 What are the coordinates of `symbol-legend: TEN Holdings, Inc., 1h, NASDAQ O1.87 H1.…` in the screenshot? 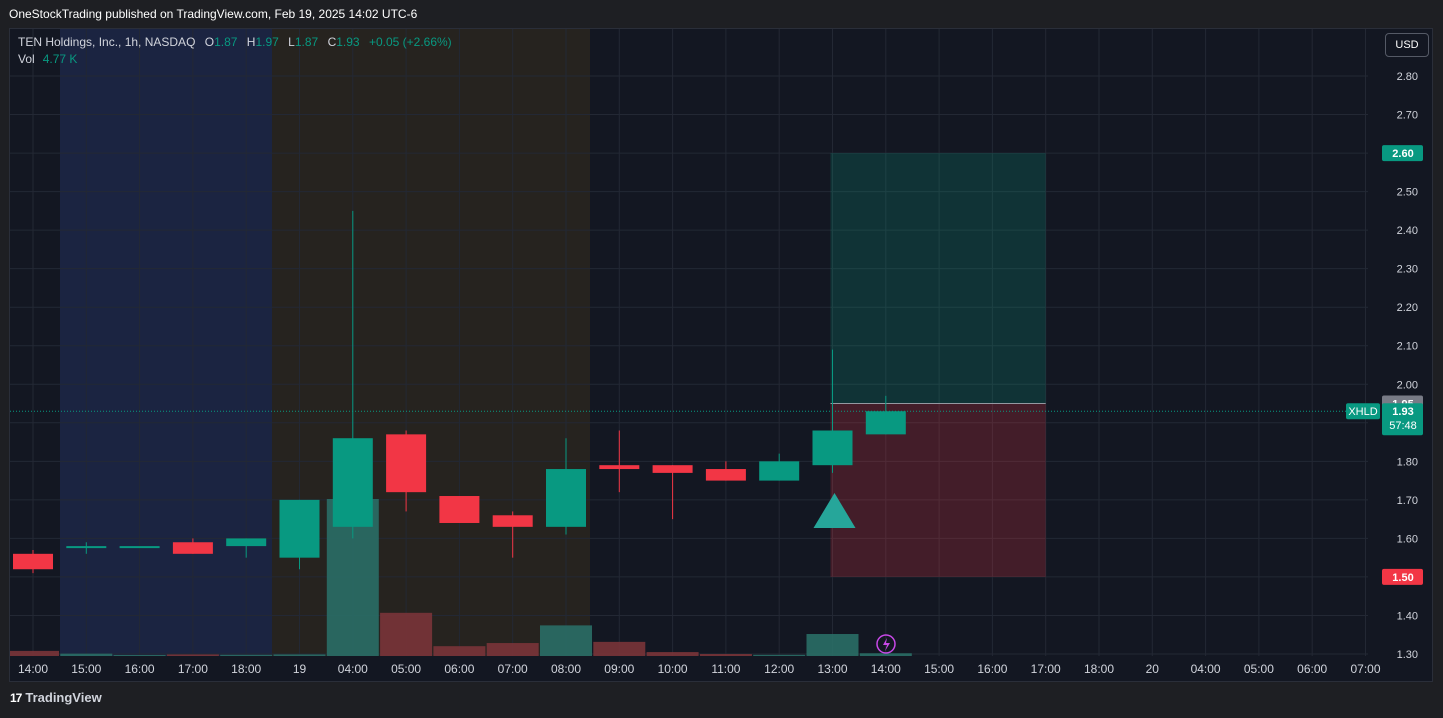 It's located at (235, 42).